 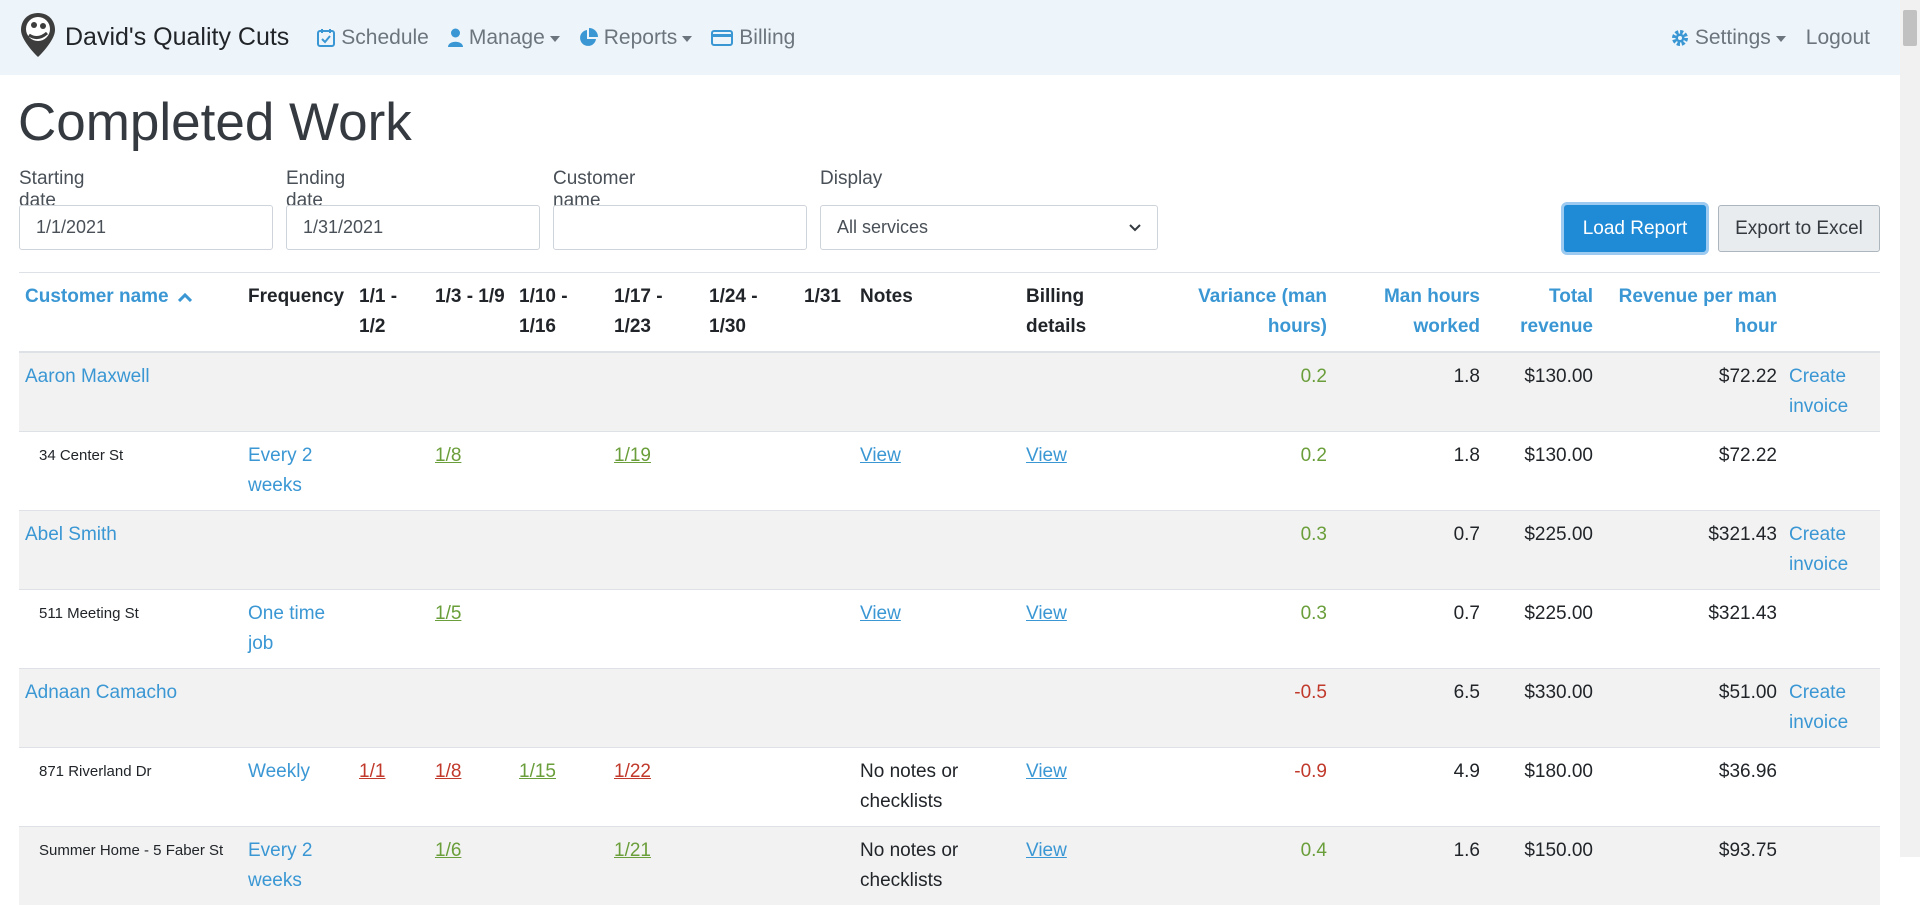 What do you see at coordinates (297, 313) in the screenshot?
I see `col-frequency: Frequency` at bounding box center [297, 313].